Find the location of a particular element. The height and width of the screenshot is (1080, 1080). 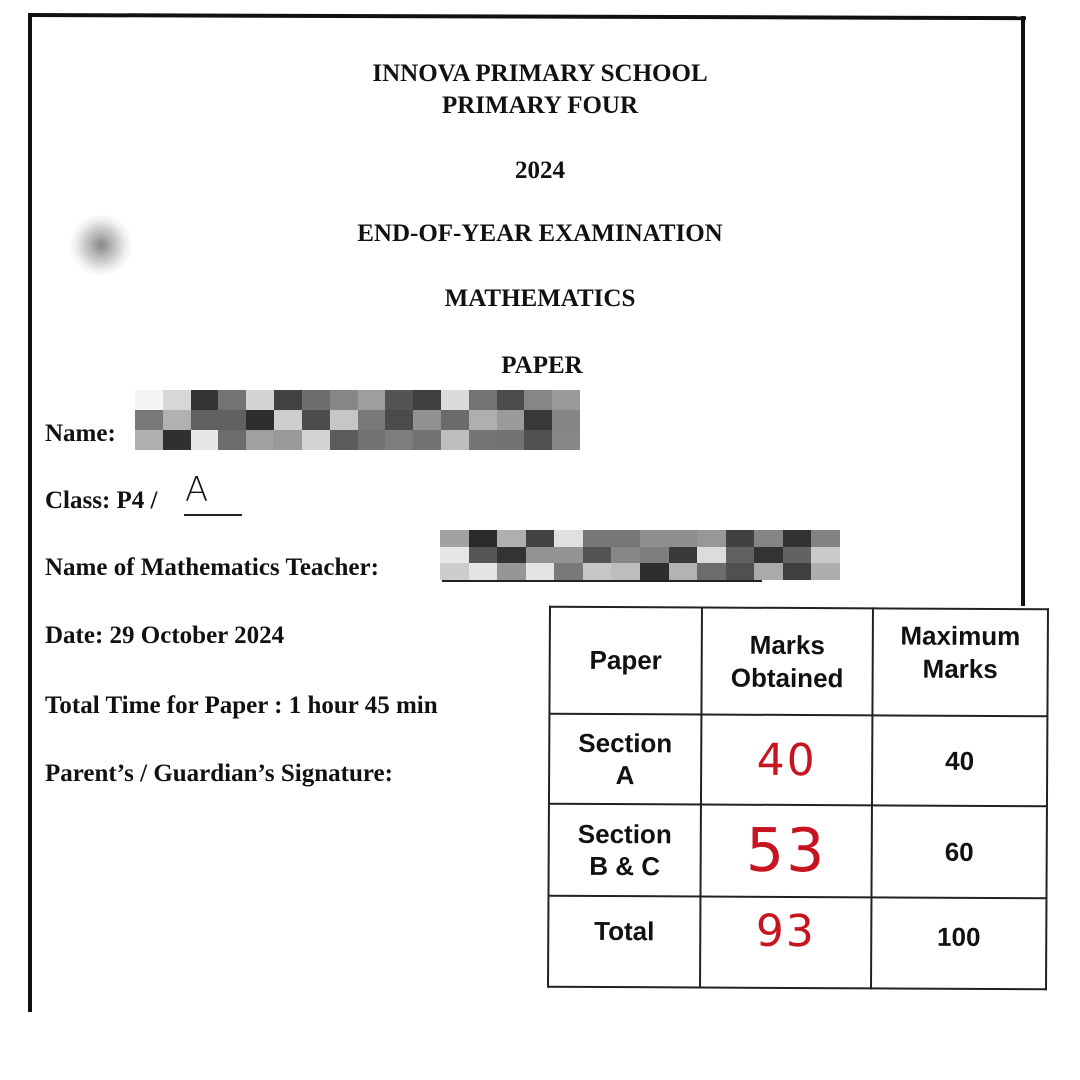

row-maximum: 40 is located at coordinates (959, 761).